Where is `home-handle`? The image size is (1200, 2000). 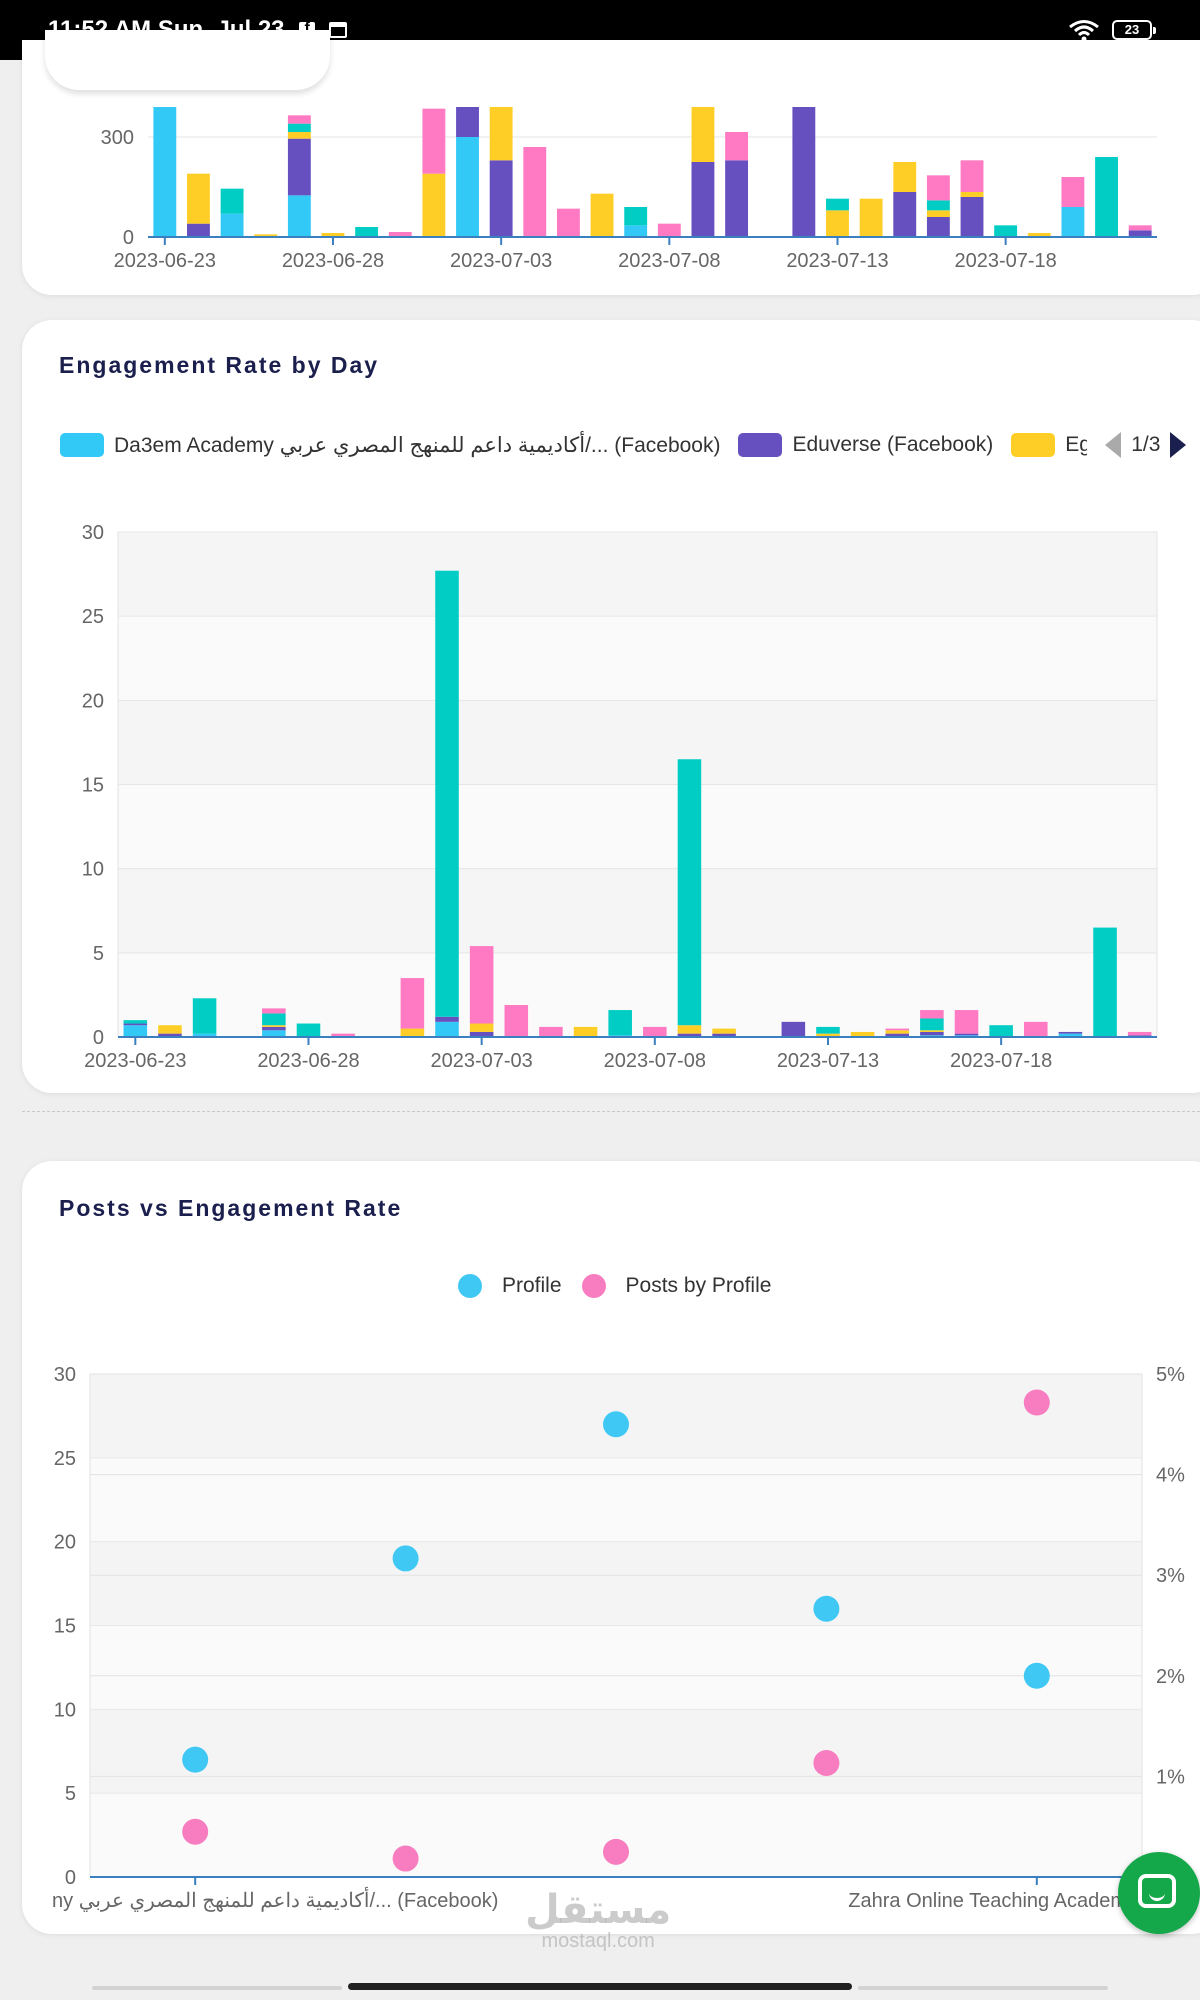
home-handle is located at coordinates (600, 1986).